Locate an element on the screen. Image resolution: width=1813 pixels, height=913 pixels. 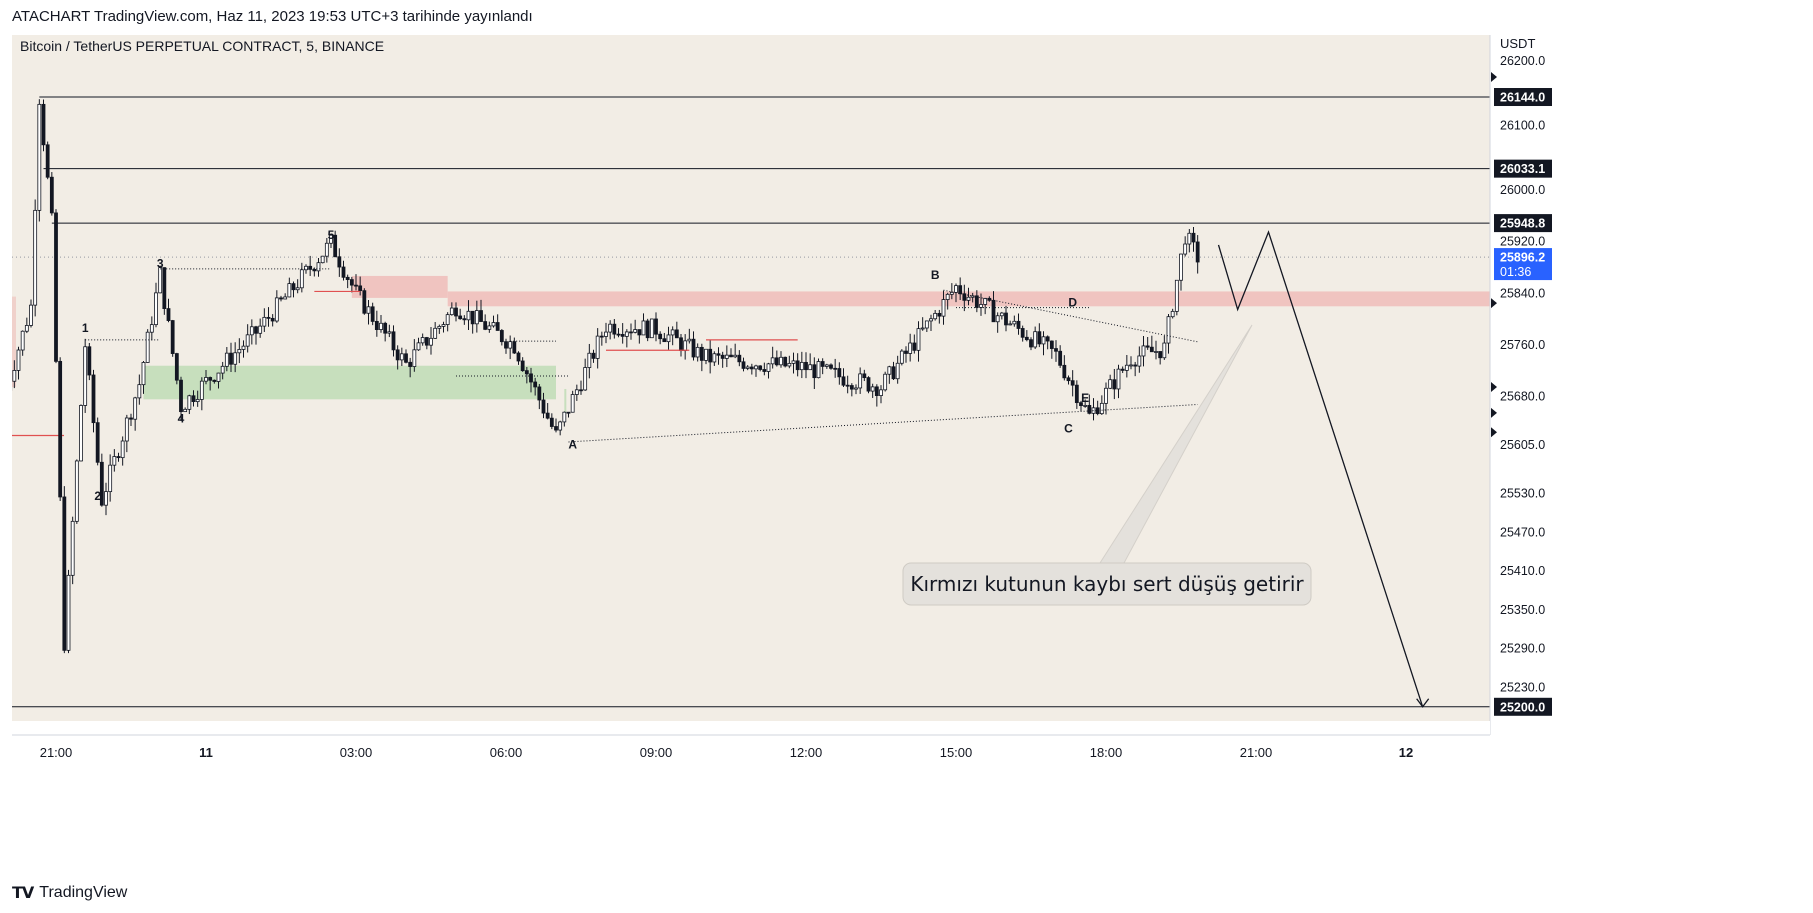
footer: 𝗧𝗩 TradingView is located at coordinates (69, 893).